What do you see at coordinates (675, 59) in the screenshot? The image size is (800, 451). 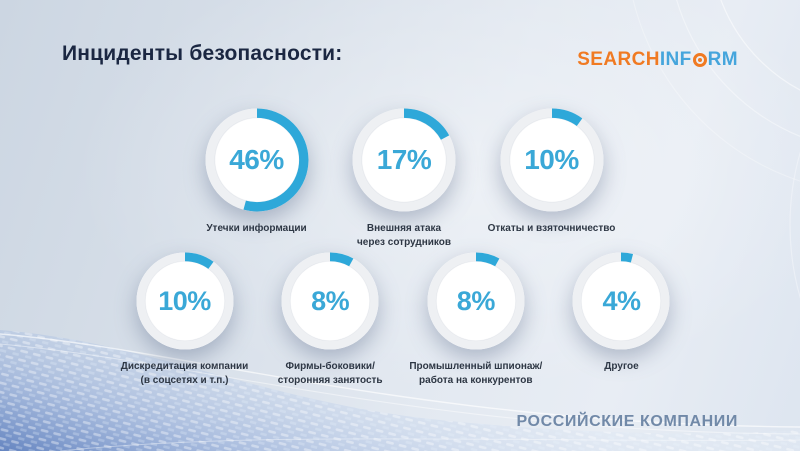 I see `logo-text-inf: INF` at bounding box center [675, 59].